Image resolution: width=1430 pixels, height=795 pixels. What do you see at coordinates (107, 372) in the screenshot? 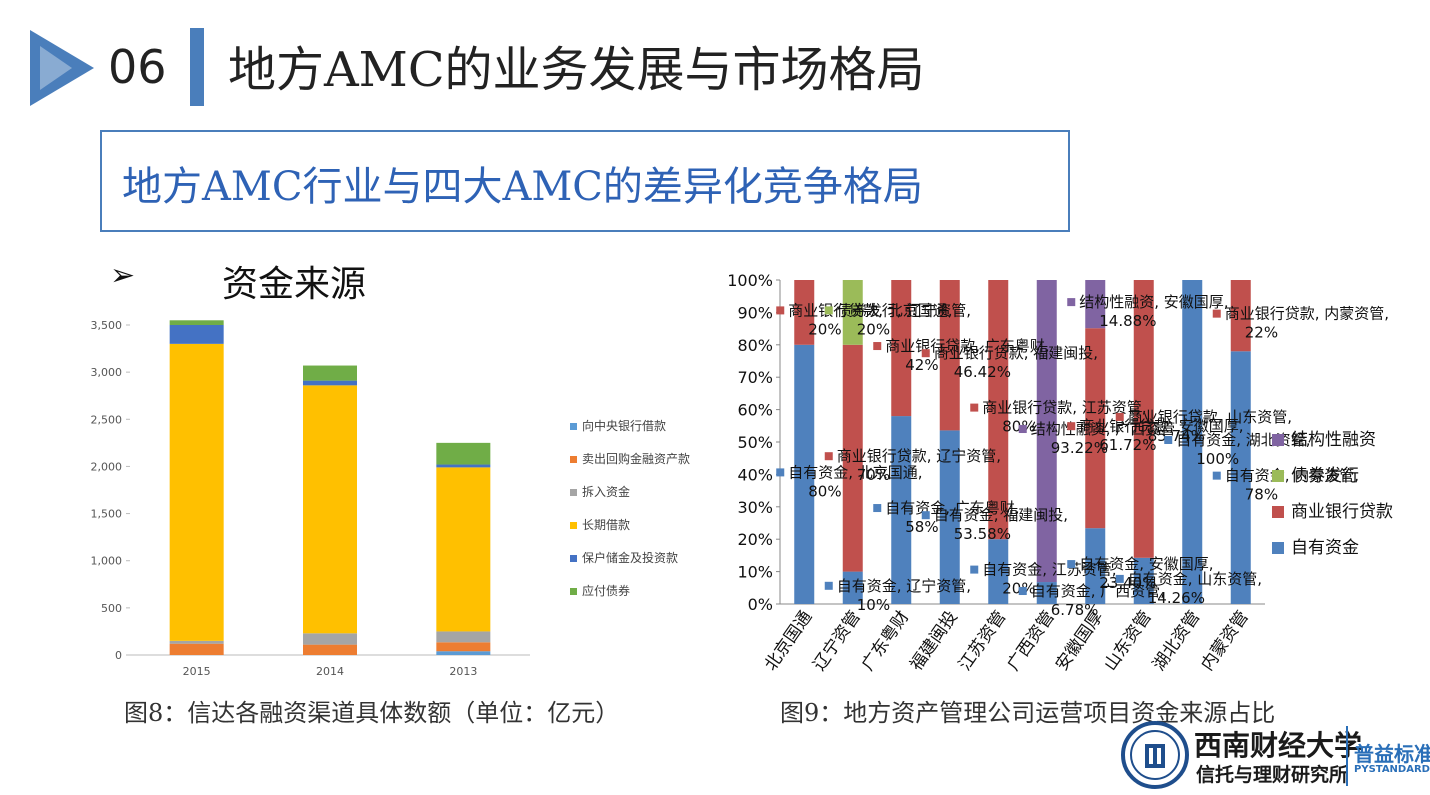
I see `y-tick-label: 3,000` at bounding box center [107, 372].